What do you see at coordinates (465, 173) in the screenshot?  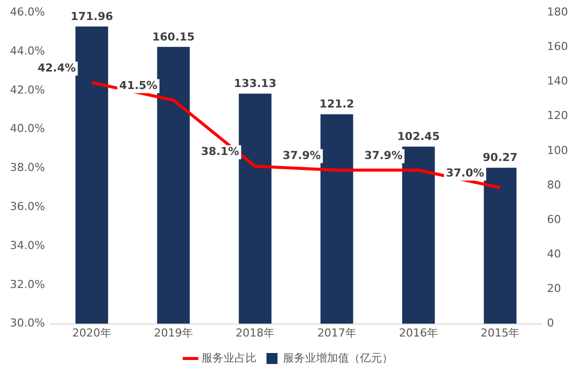 I see `data-label: 37.0%` at bounding box center [465, 173].